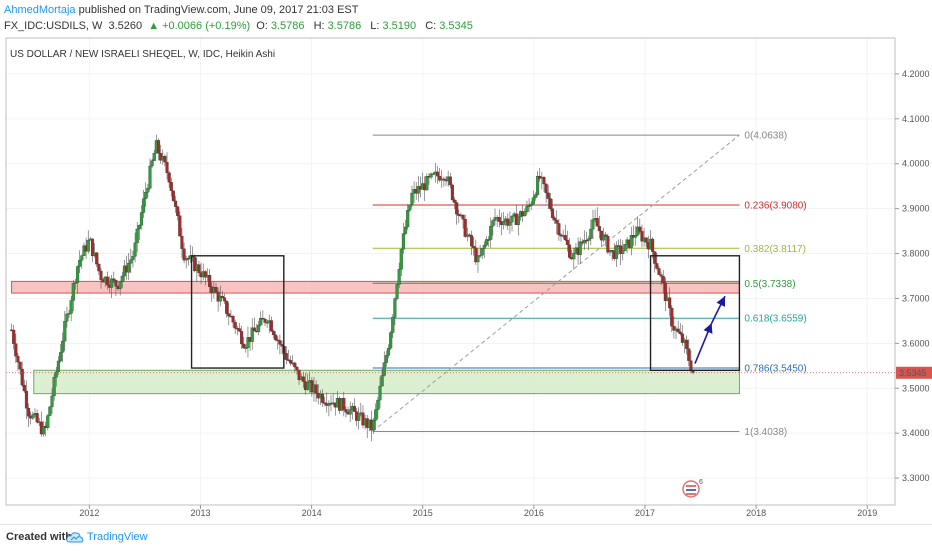  Describe the element at coordinates (89, 513) in the screenshot. I see `x-tick-label: 2012` at that location.